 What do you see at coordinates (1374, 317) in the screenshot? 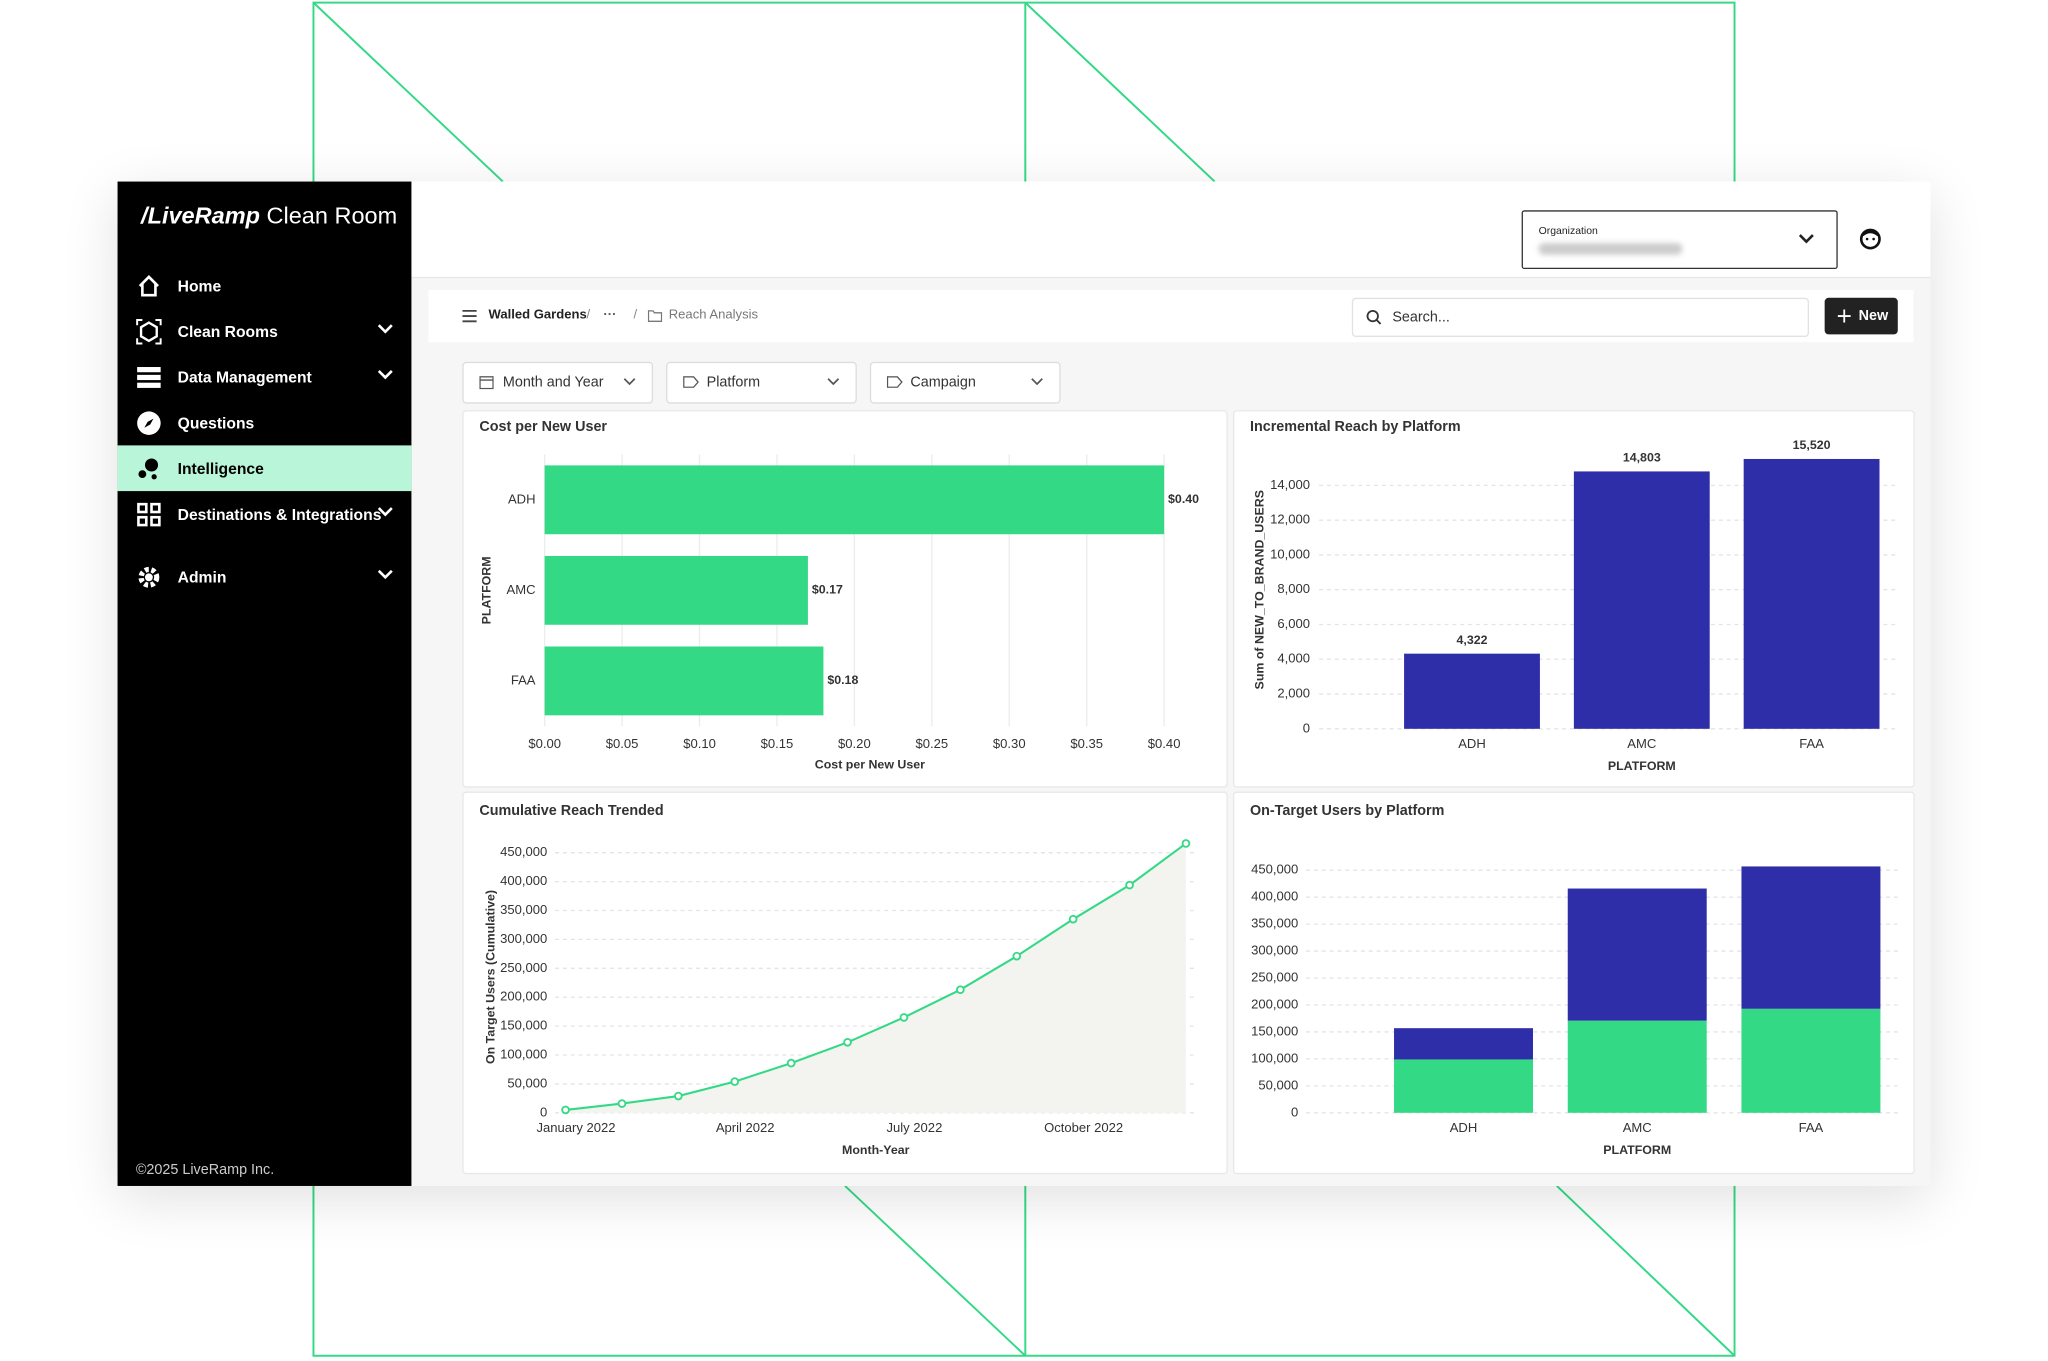
I see `search-icon` at bounding box center [1374, 317].